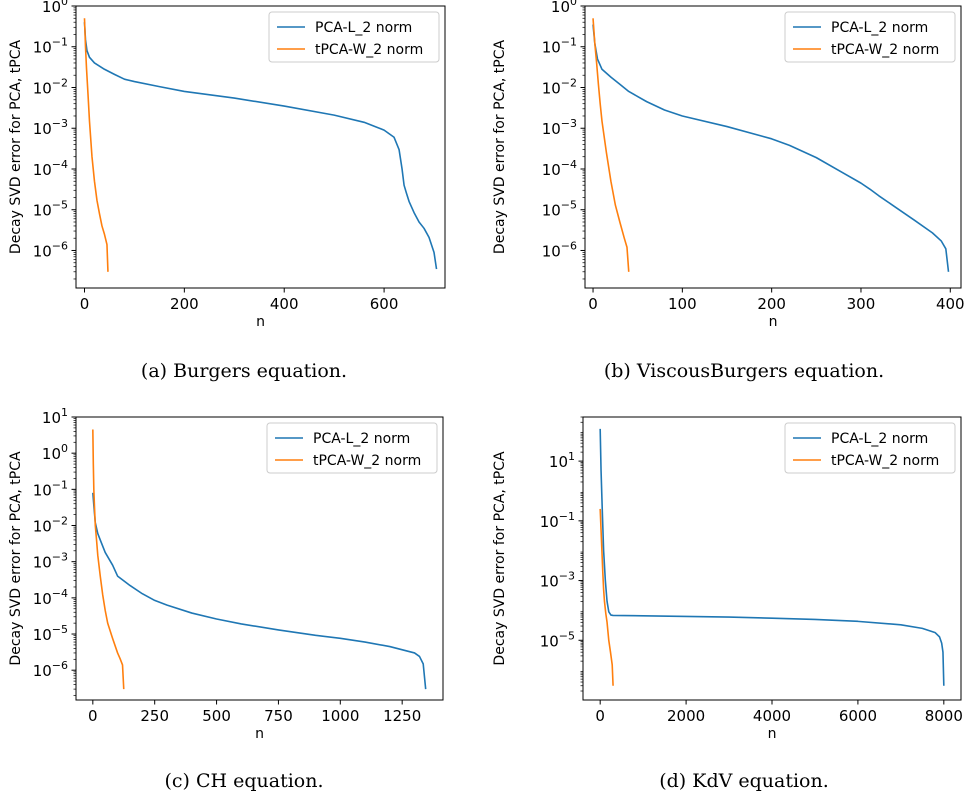 Image resolution: width=969 pixels, height=805 pixels. Describe the element at coordinates (744, 781) in the screenshot. I see `figure-caption: (d) KdV equation.` at that location.